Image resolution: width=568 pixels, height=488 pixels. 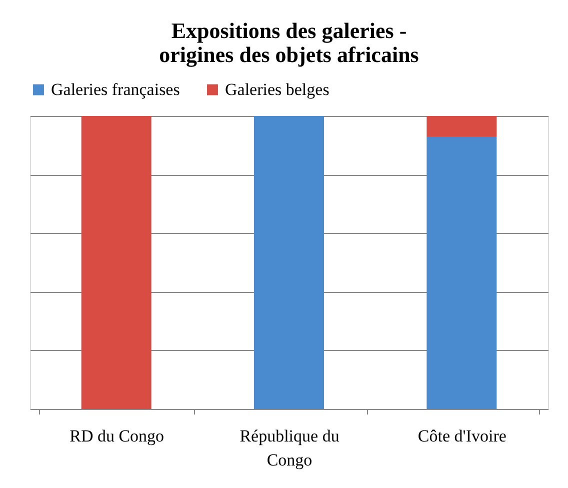 What do you see at coordinates (289, 42) in the screenshot?
I see `chart-title: Expositions des galeries - origines des objets africains` at bounding box center [289, 42].